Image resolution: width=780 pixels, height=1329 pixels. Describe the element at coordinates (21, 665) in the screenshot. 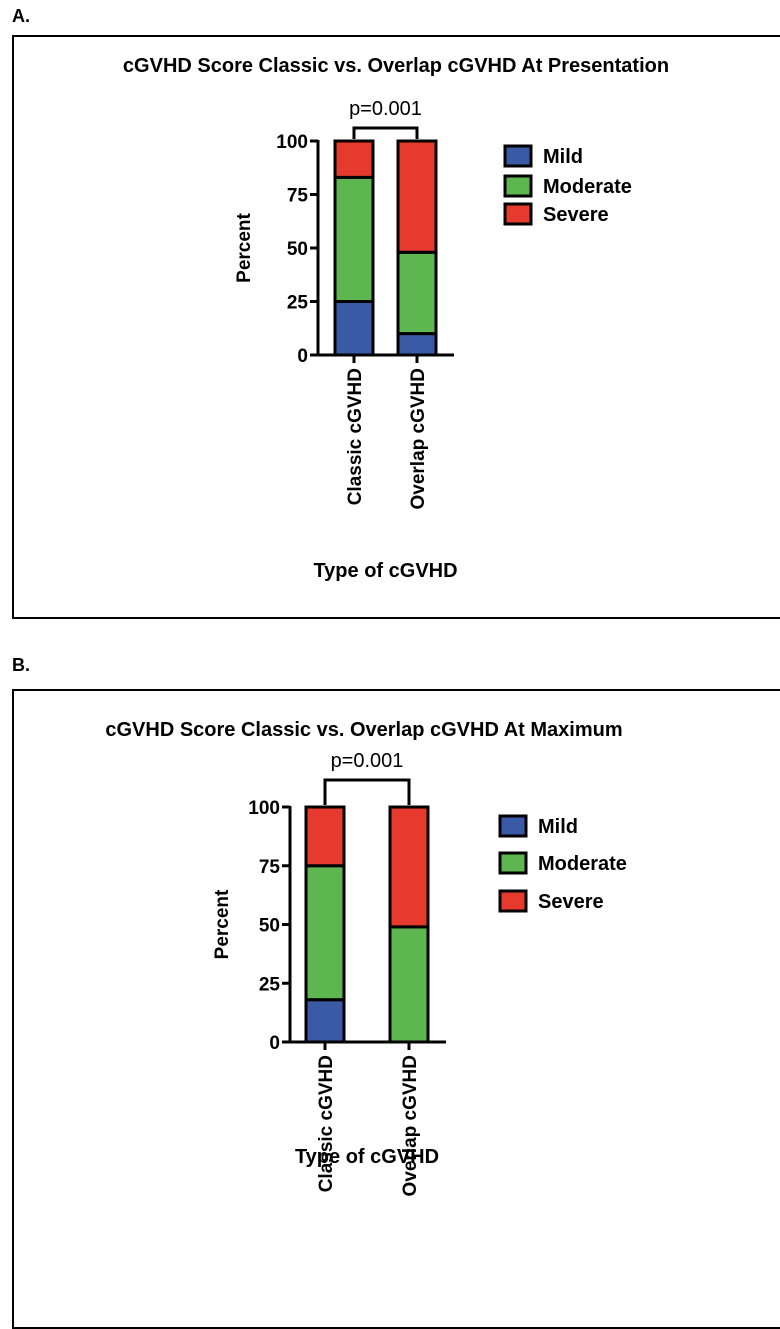

I see `panel-b-letter: B.` at that location.